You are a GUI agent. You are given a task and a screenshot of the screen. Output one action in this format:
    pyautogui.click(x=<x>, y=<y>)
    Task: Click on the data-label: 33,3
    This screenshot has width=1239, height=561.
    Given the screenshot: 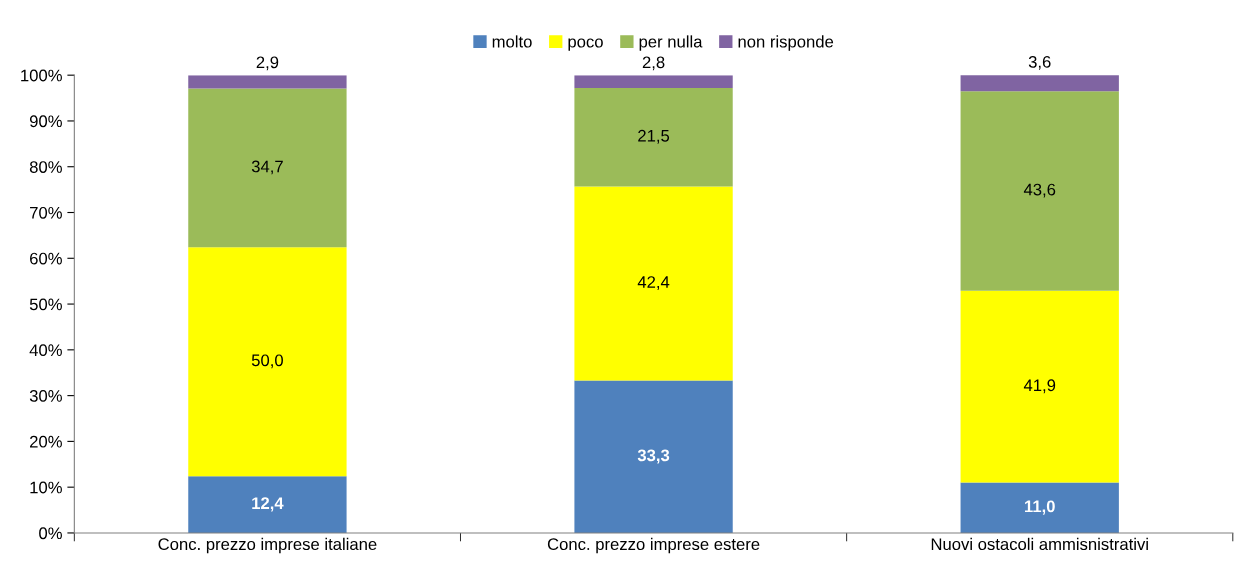 What is the action you would take?
    pyautogui.click(x=653, y=456)
    